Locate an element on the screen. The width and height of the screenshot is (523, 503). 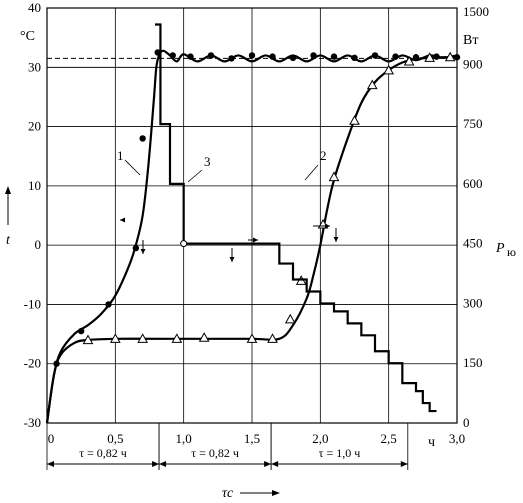
y-right-tick-label: 900 is located at coordinates (473, 63).